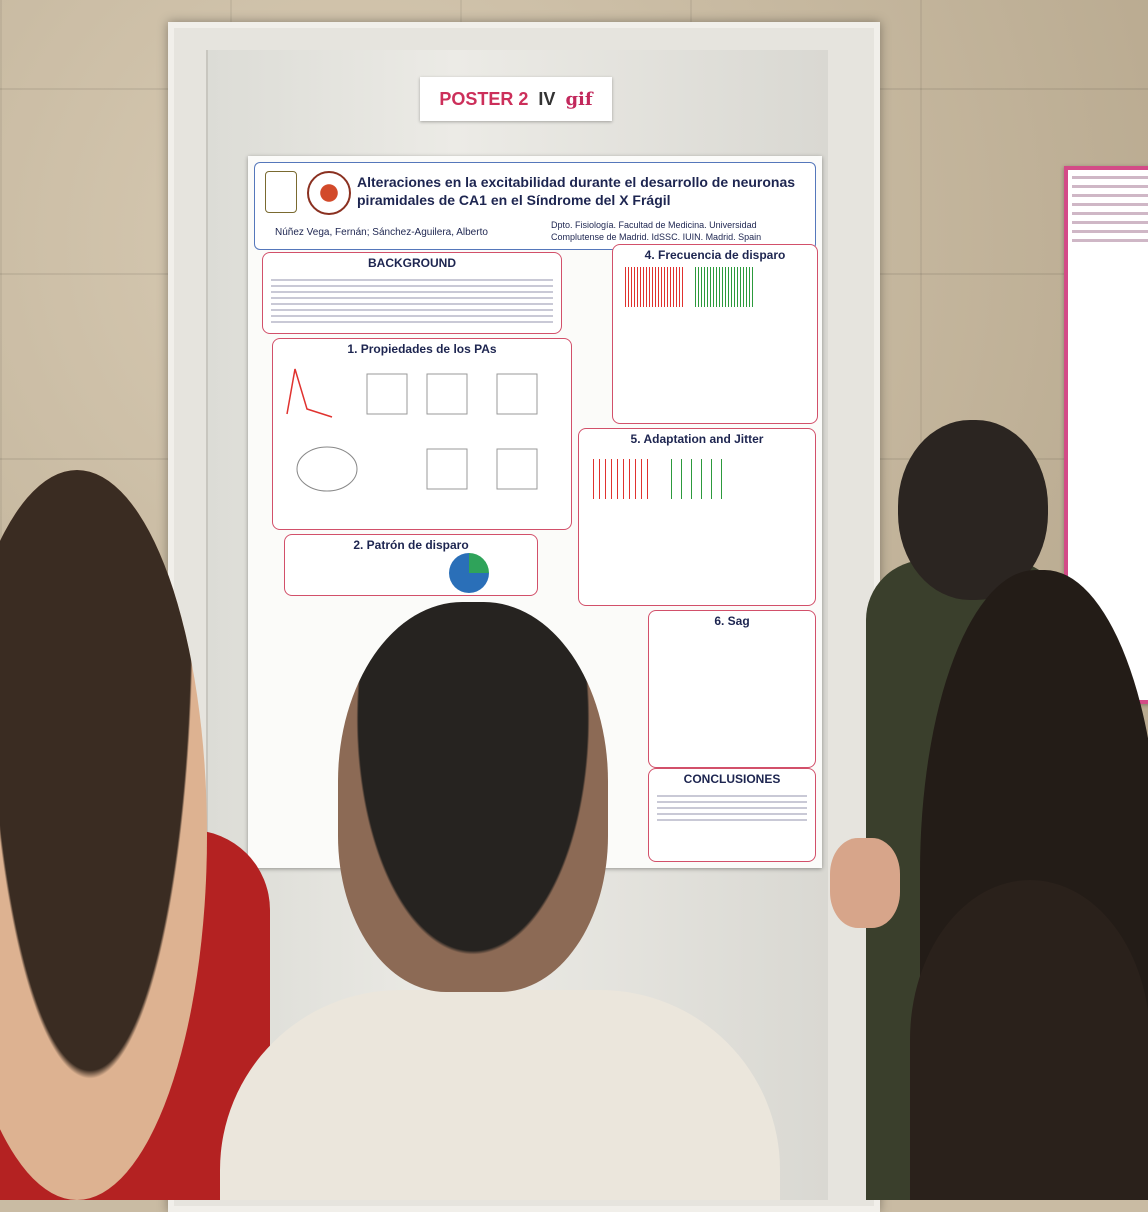 The width and height of the screenshot is (1148, 1212). What do you see at coordinates (732, 689) in the screenshot?
I see `section-6: 6. Sag` at bounding box center [732, 689].